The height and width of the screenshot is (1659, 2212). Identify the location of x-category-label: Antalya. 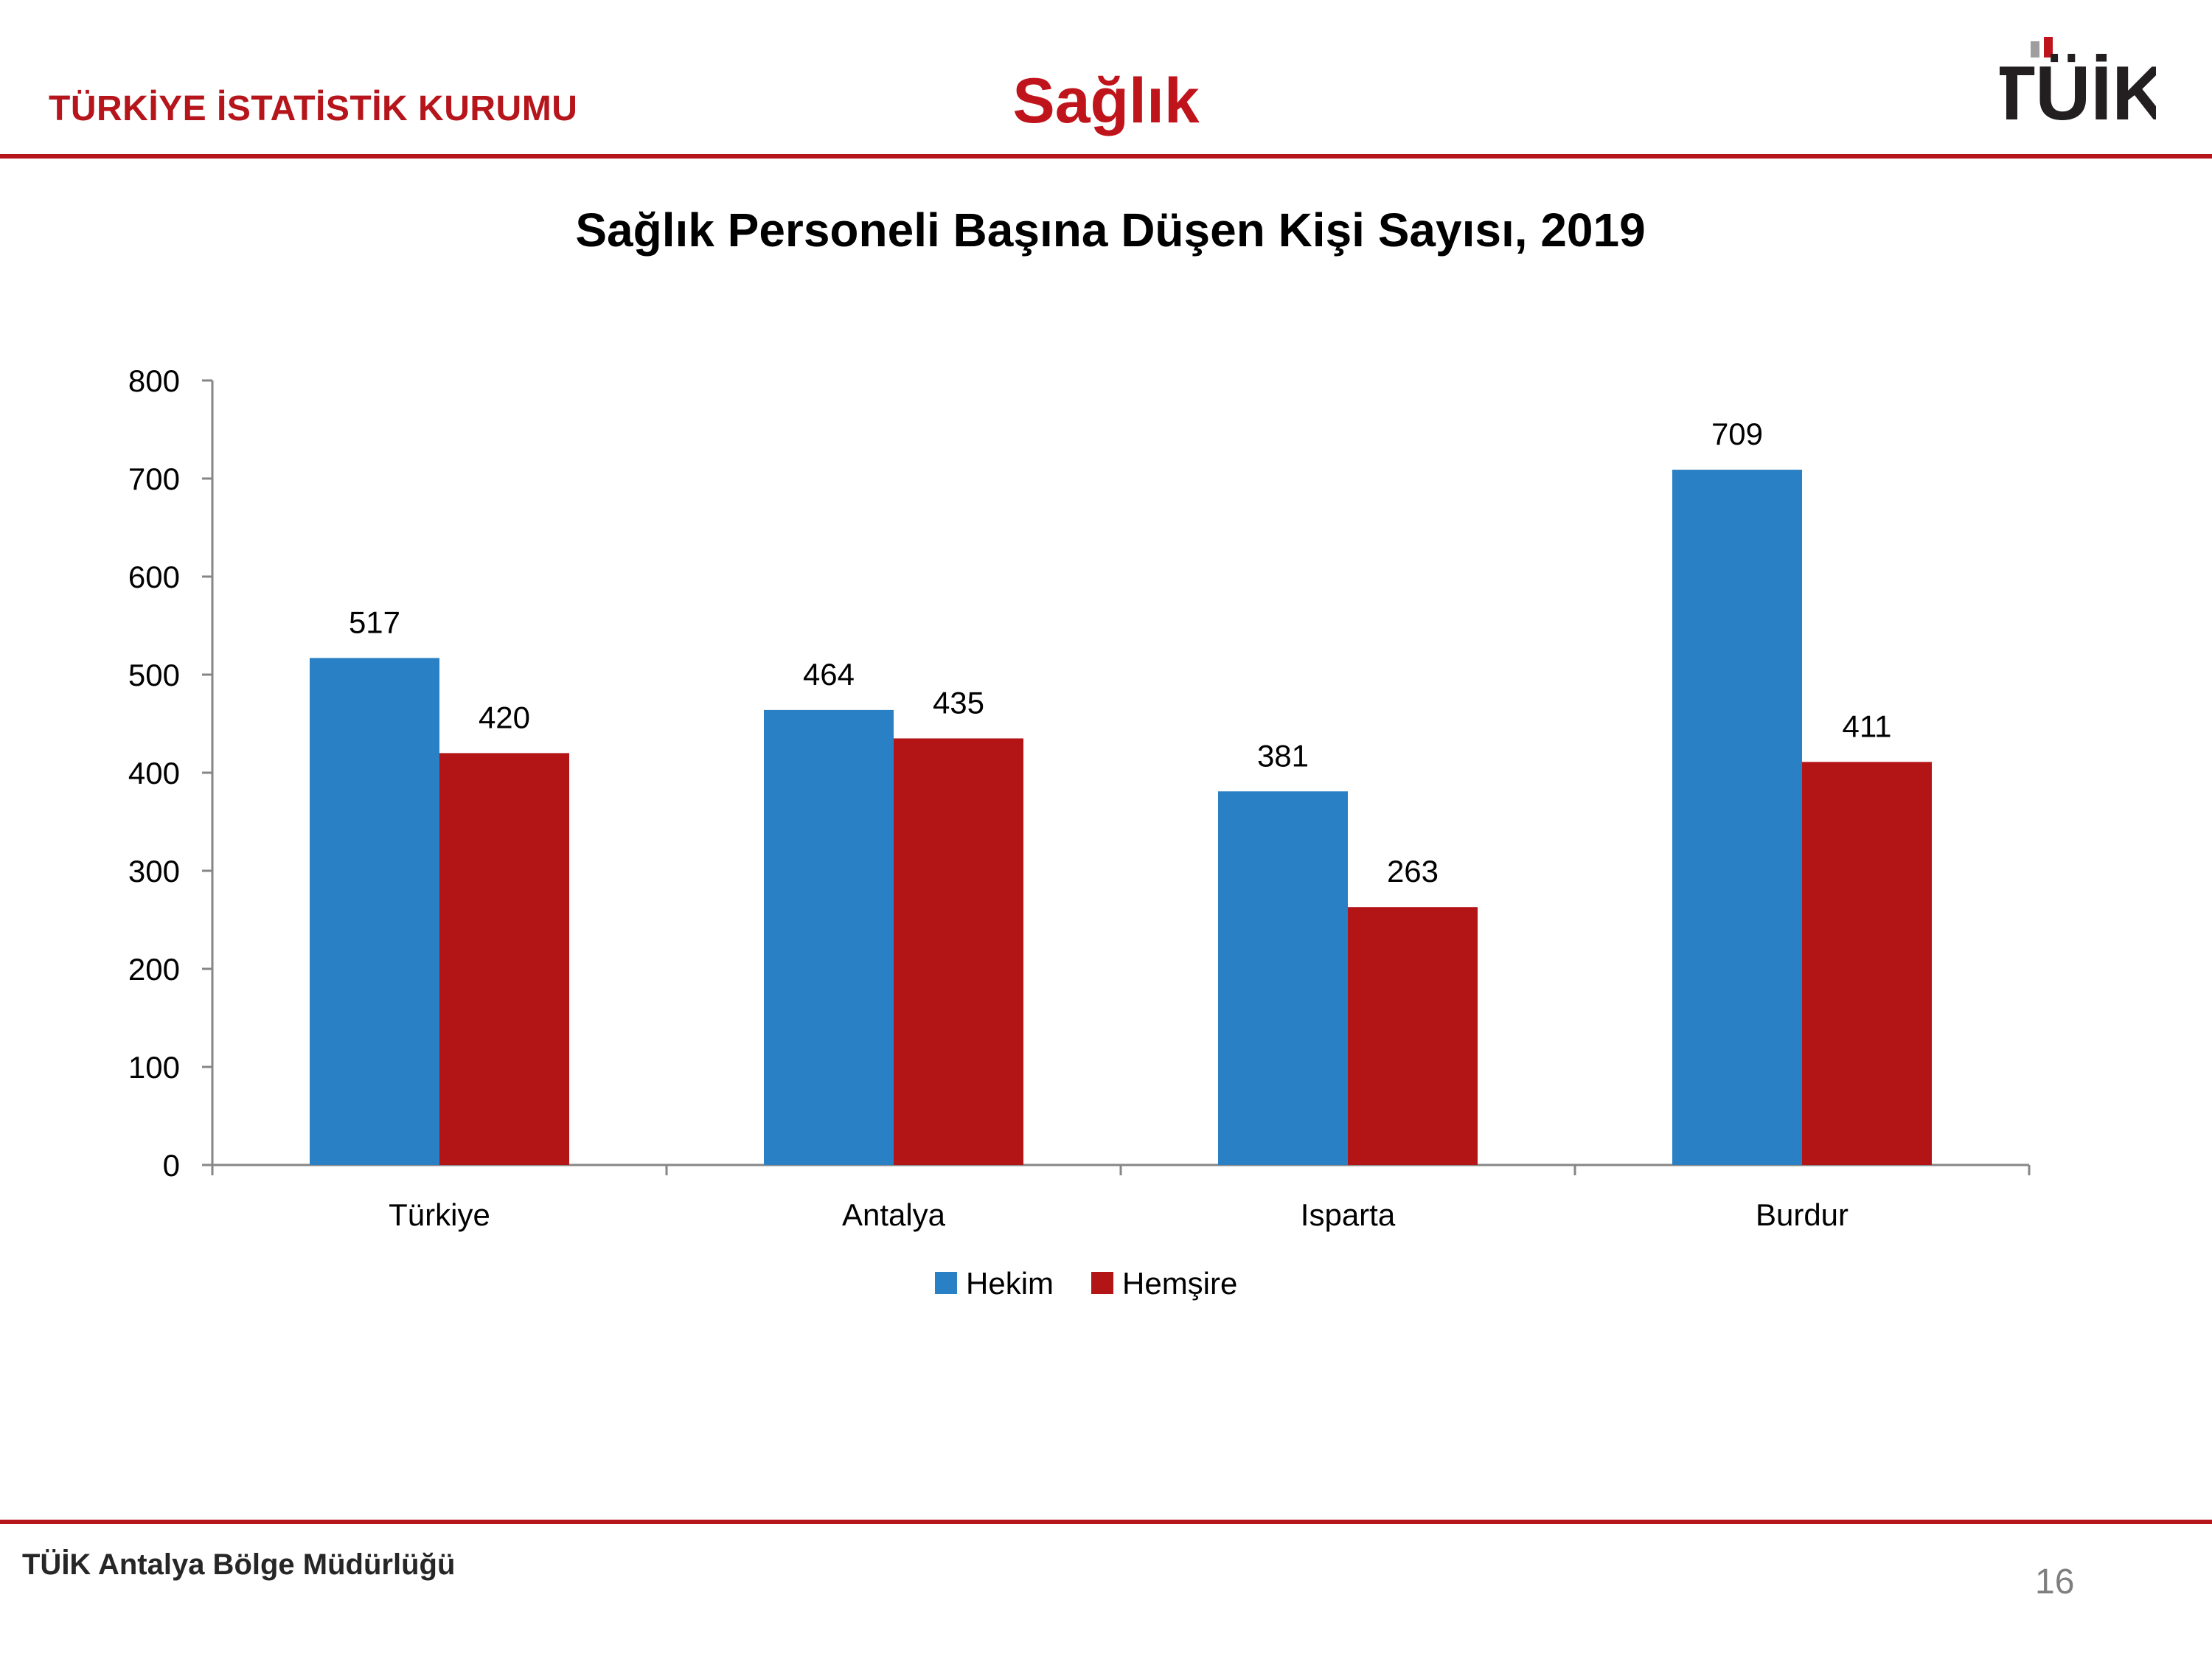
(894, 1214).